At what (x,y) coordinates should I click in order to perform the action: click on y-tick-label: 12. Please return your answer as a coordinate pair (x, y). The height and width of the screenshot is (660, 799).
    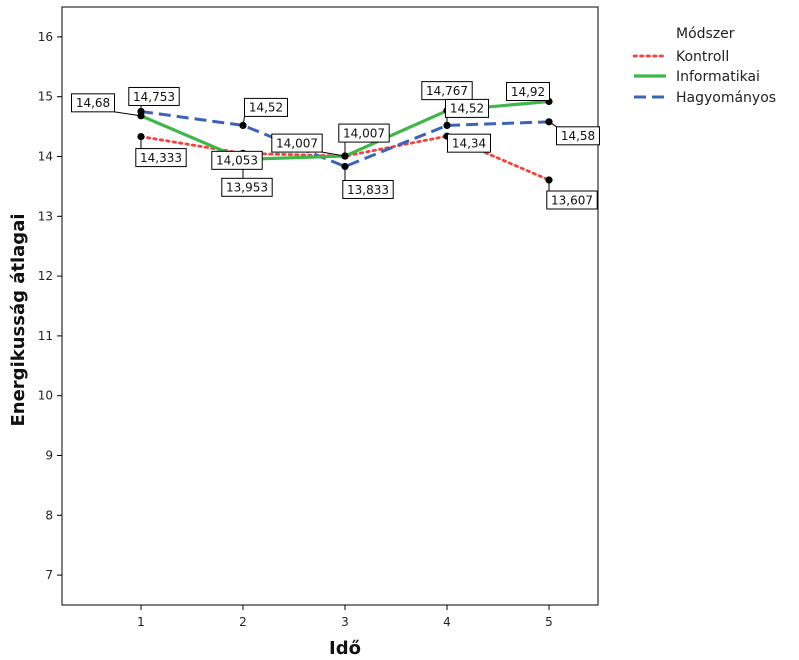
    Looking at the image, I should click on (45, 276).